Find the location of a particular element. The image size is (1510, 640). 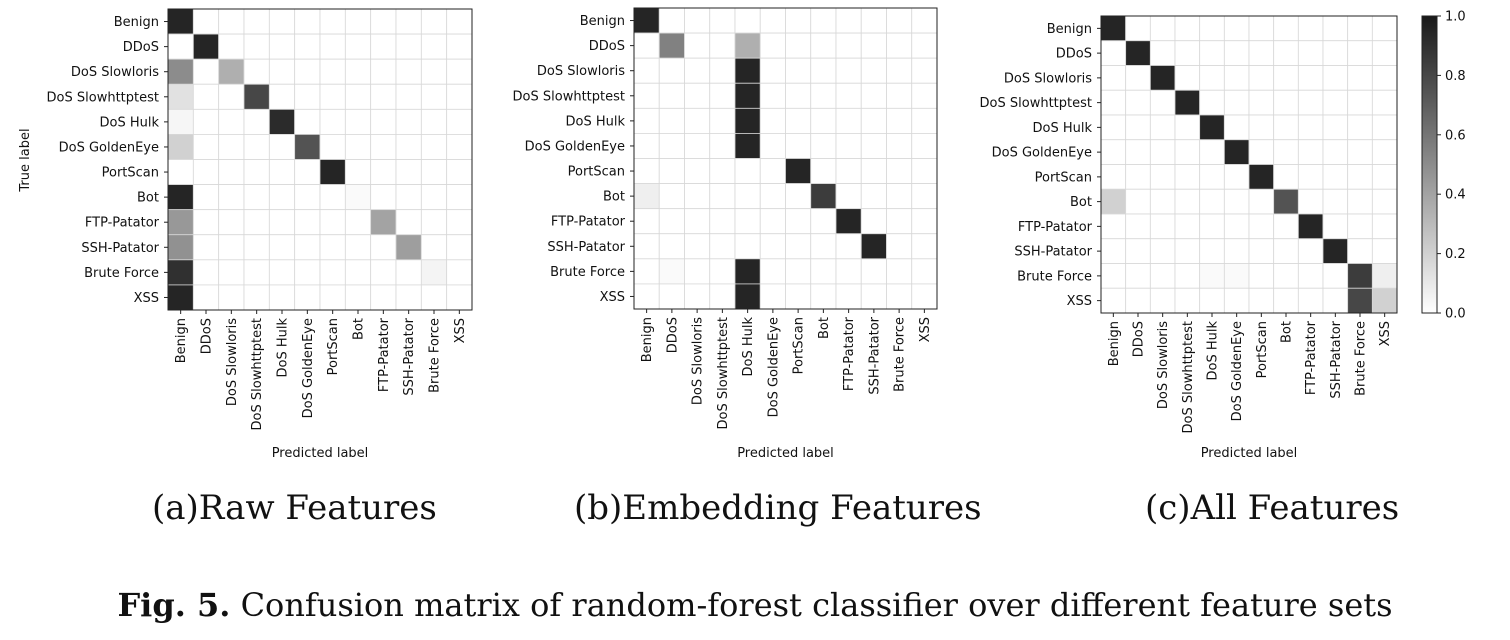

x-tick-label: XSS is located at coordinates (460, 330).